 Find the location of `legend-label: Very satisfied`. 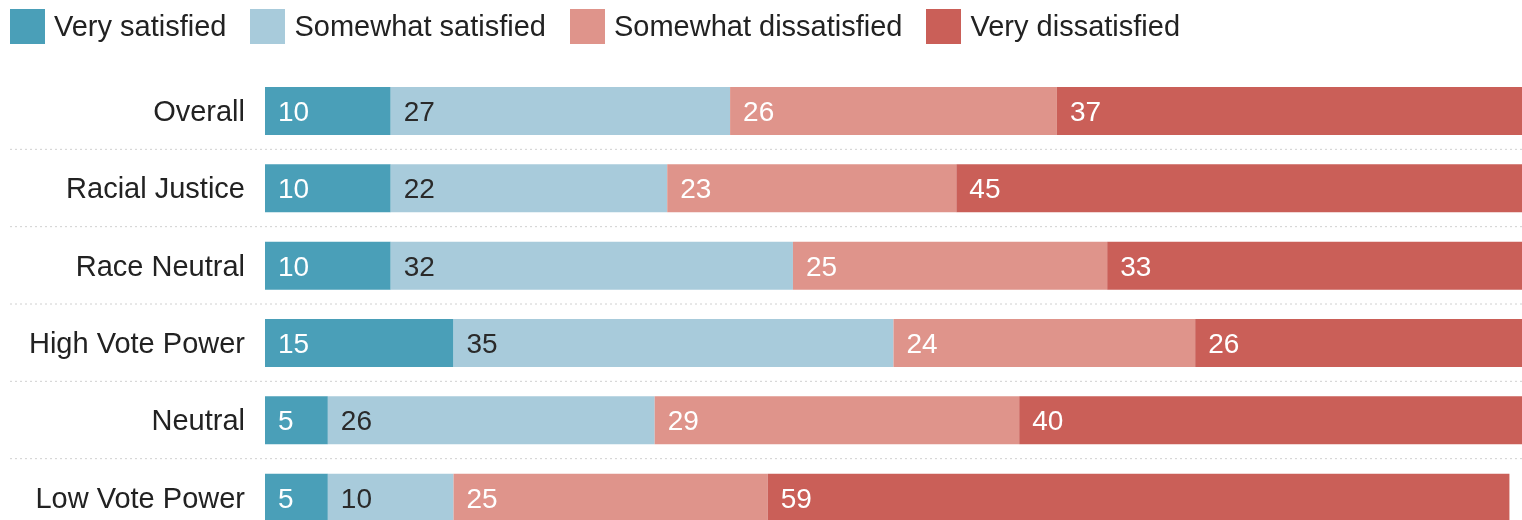

legend-label: Very satisfied is located at coordinates (140, 26).